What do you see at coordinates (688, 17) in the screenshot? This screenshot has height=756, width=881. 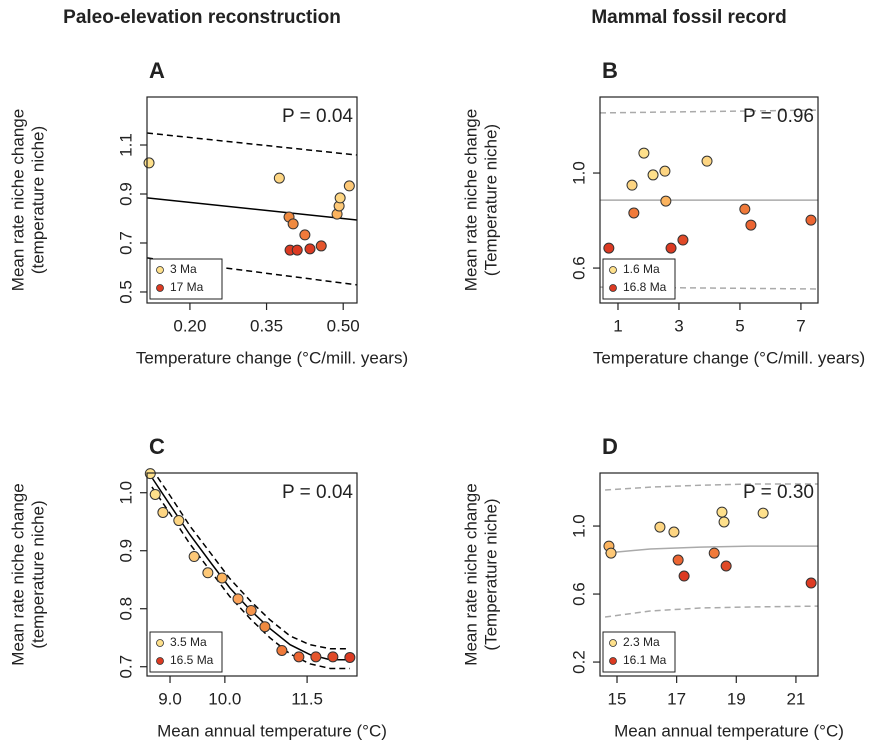 I see `column-title: Mammal fossil record` at bounding box center [688, 17].